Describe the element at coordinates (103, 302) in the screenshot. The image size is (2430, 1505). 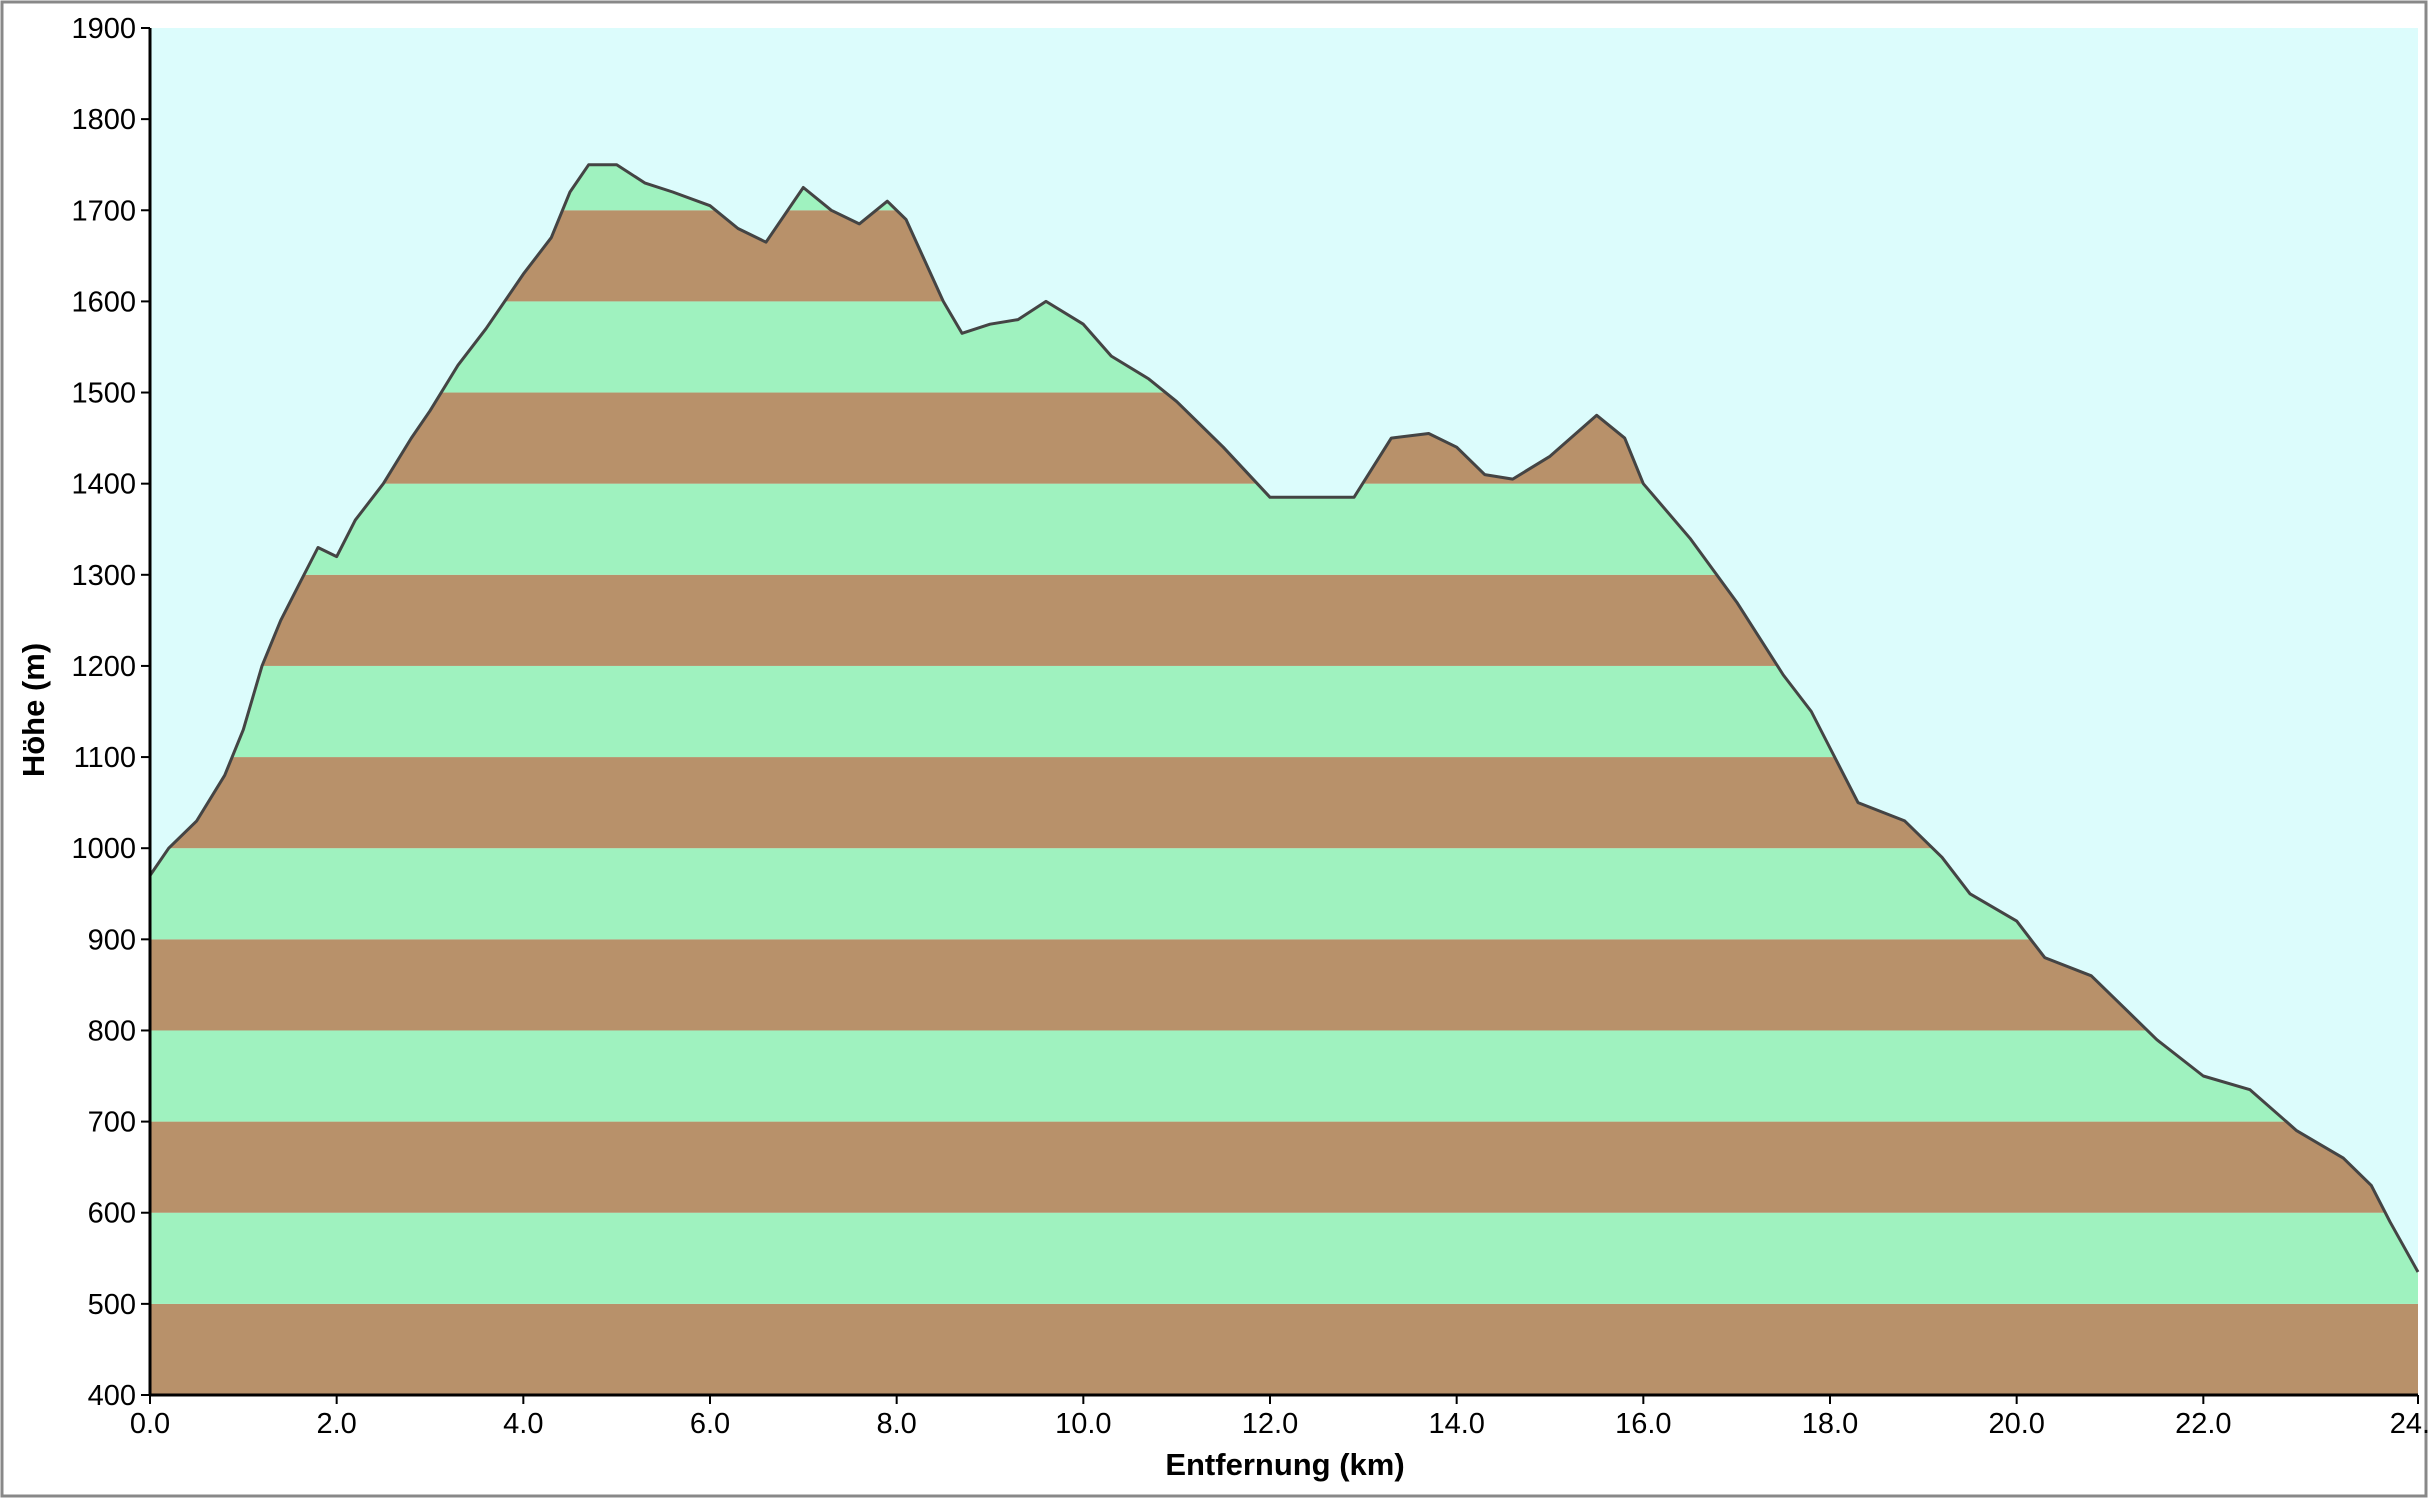
I see `y-tick-label: 1600` at that location.